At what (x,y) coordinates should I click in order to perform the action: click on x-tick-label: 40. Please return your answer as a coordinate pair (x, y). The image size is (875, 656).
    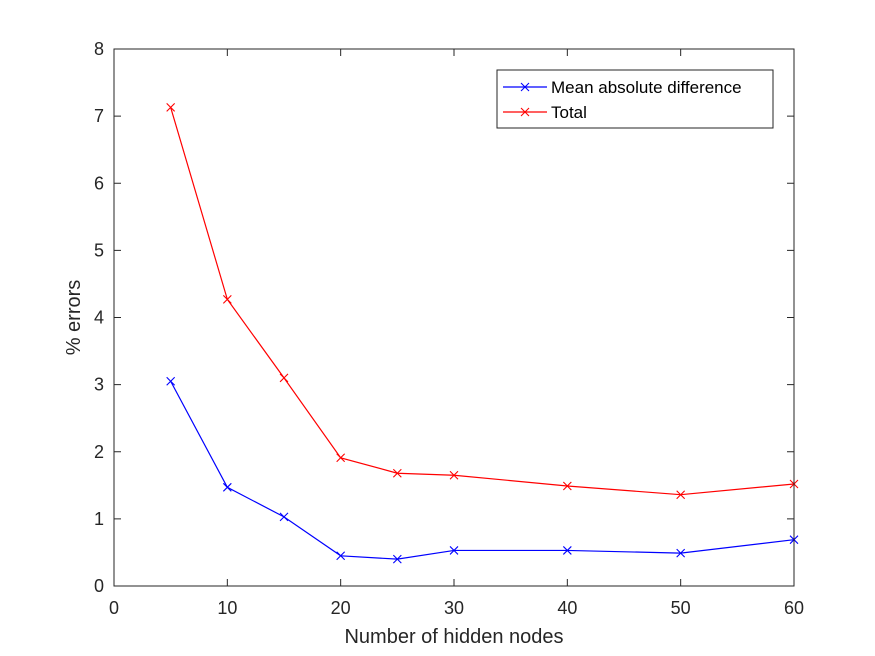
    Looking at the image, I should click on (567, 608).